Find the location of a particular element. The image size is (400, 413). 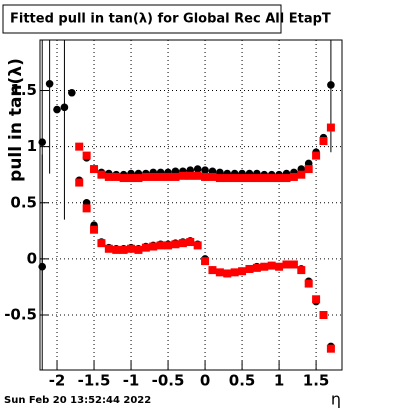

x-tick-label: -0.5 is located at coordinates (168, 381).